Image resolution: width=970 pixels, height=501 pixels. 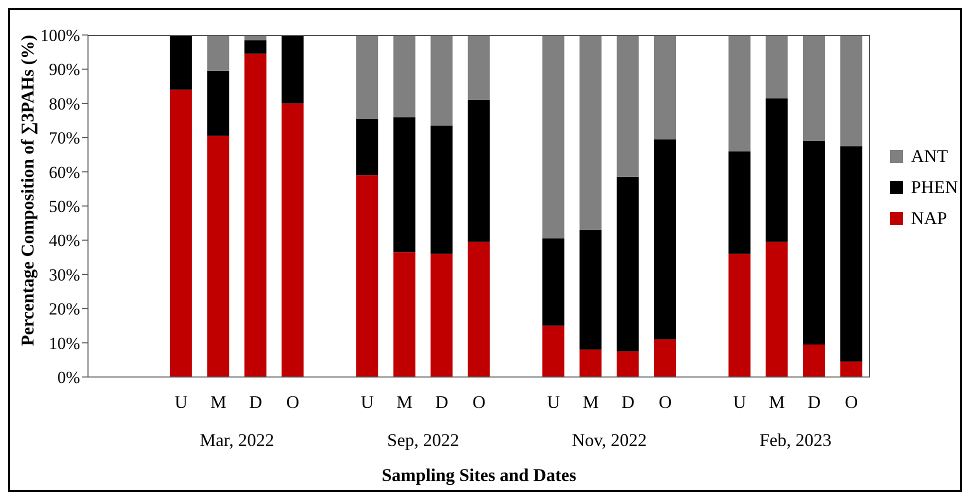 What do you see at coordinates (64, 104) in the screenshot?
I see `y-tick-label: 80%` at bounding box center [64, 104].